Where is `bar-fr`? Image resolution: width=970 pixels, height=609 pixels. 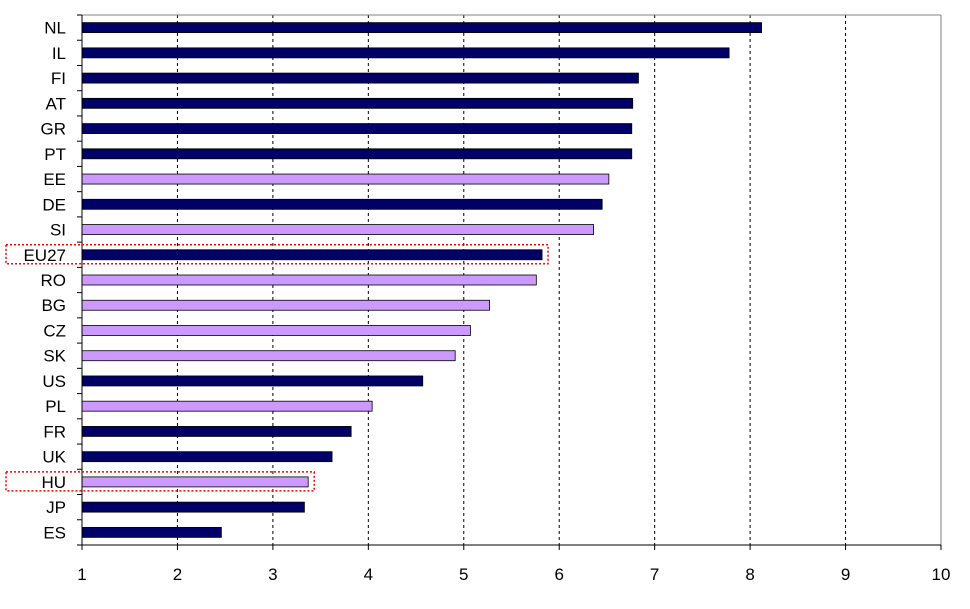
bar-fr is located at coordinates (216, 431).